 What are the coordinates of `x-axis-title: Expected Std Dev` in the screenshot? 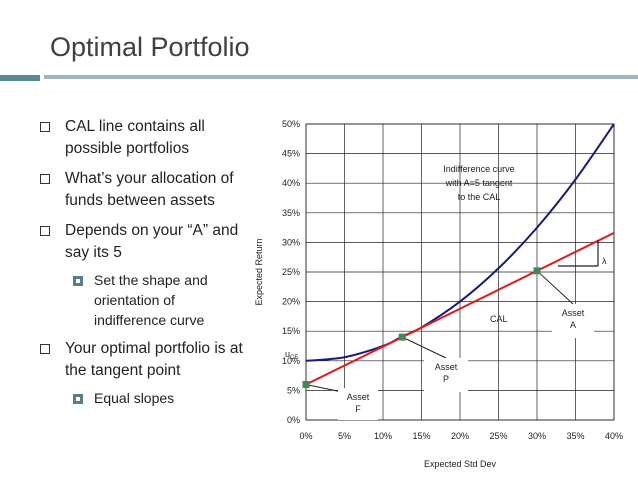 It's located at (460, 464).